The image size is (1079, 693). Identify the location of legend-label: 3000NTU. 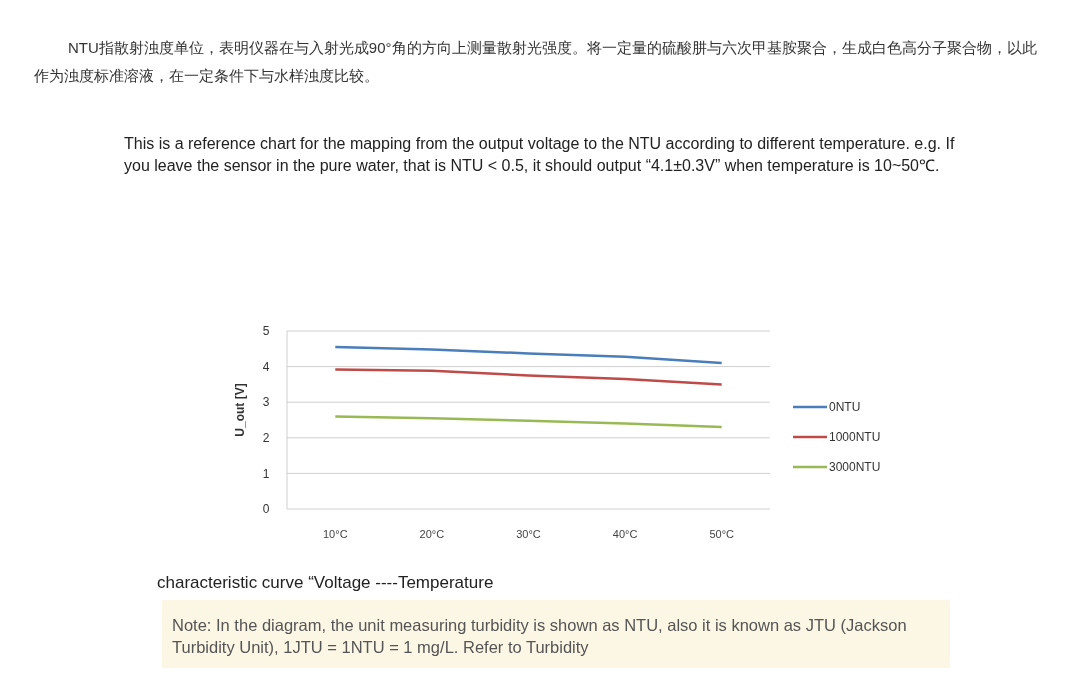
(855, 467).